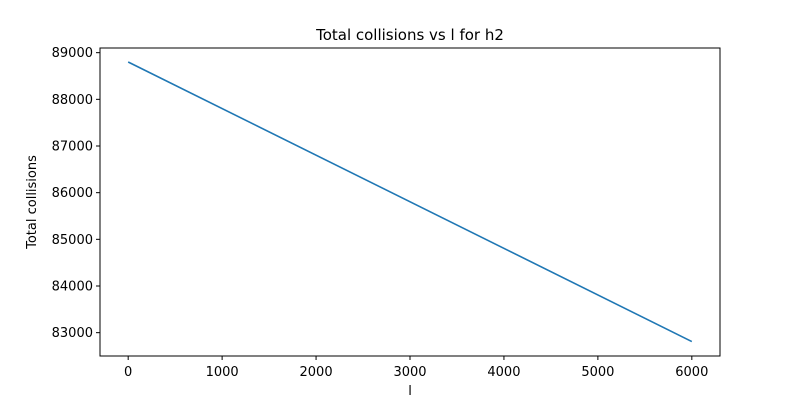 The height and width of the screenshot is (400, 800). I want to click on x-axis: 0 1000 2000 3000 4000 5000 6000, so click(416, 368).